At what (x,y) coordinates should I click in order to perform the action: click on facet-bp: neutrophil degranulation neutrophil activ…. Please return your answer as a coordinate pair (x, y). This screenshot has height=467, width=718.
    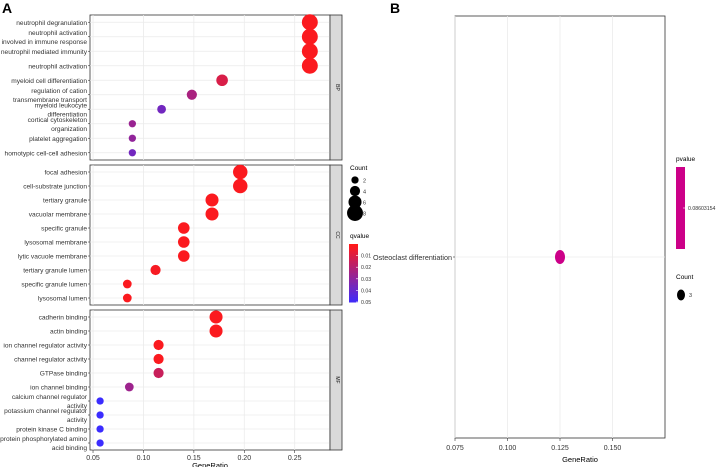
    Looking at the image, I should click on (172, 87).